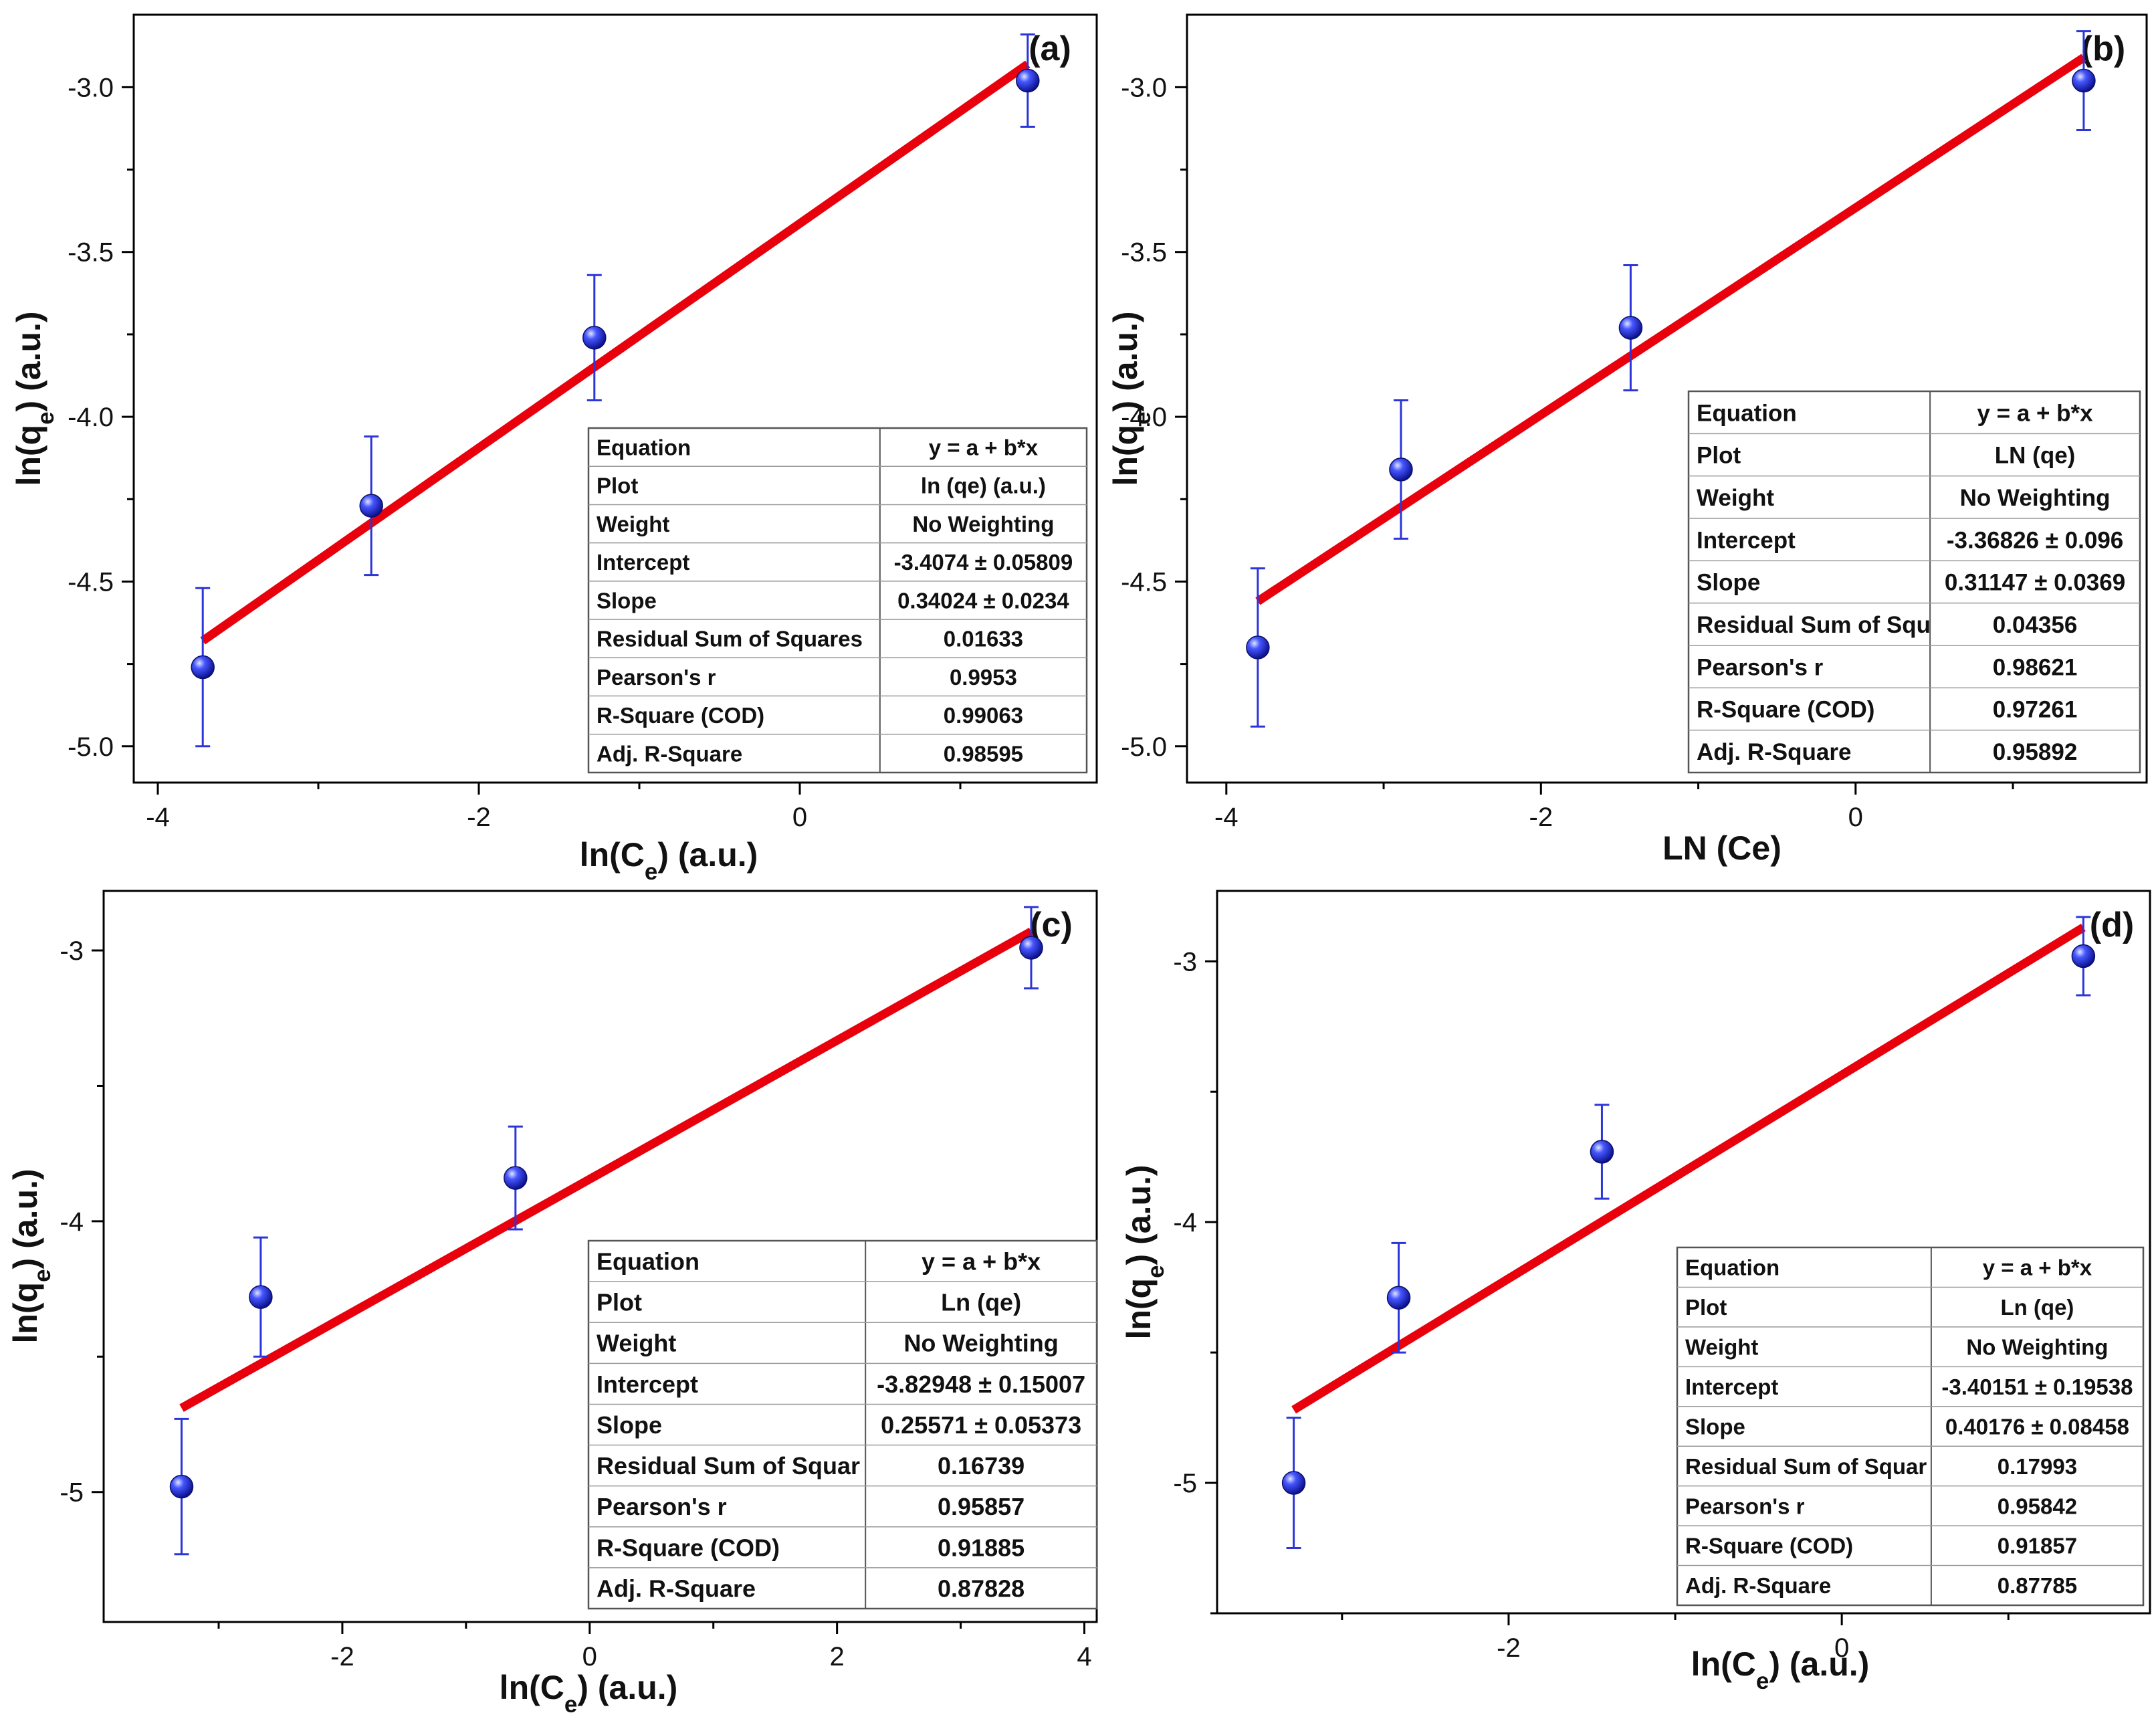  Describe the element at coordinates (981, 1302) in the screenshot. I see `table-cell-value: Ln (qe)` at that location.